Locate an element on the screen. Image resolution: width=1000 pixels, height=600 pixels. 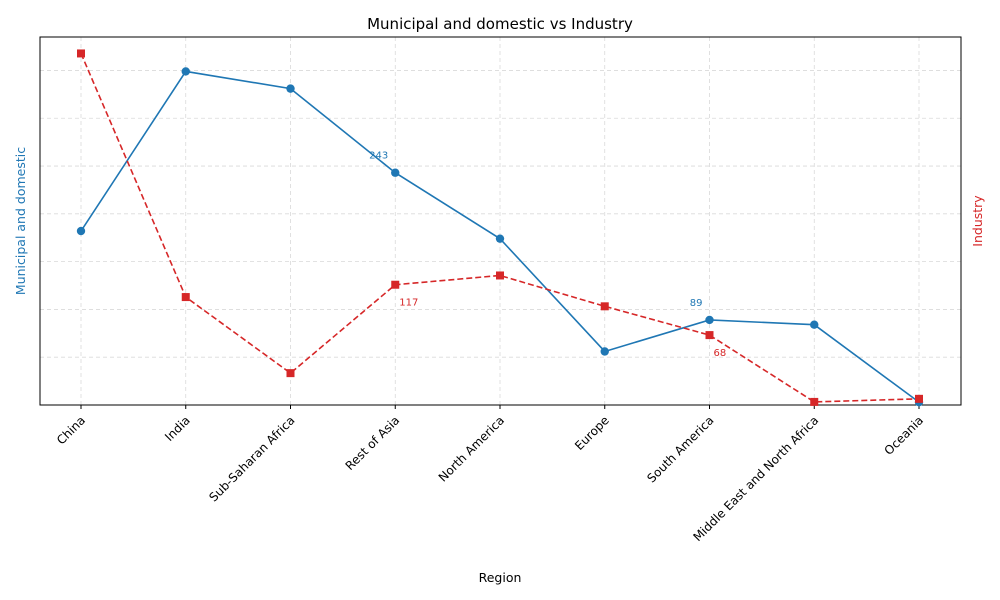
annotations-layer: 243 117 89 68 is located at coordinates (547, 255).